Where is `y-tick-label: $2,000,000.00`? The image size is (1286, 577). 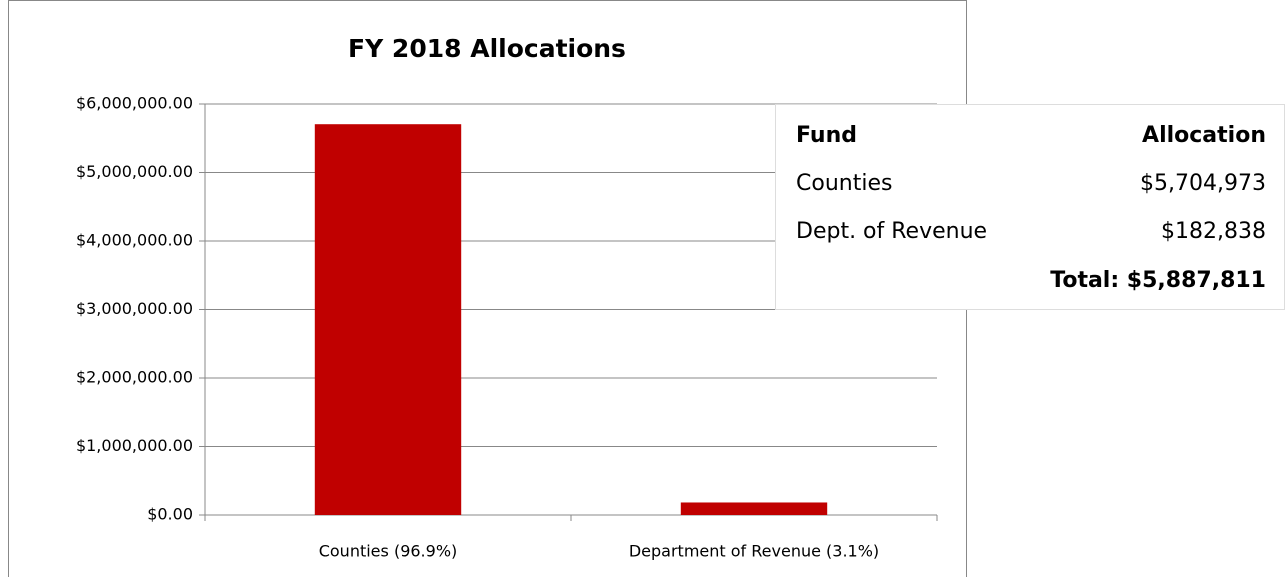
y-tick-label: $2,000,000.00 is located at coordinates (134, 377).